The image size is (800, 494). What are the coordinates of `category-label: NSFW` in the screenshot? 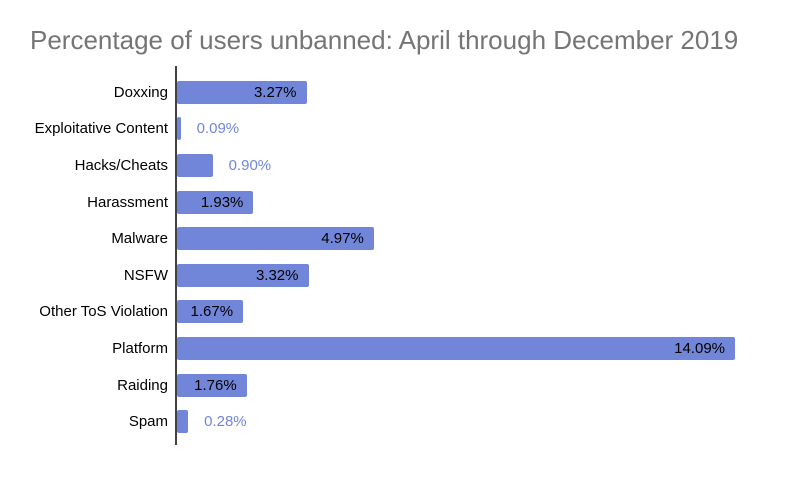 It's located at (145, 275).